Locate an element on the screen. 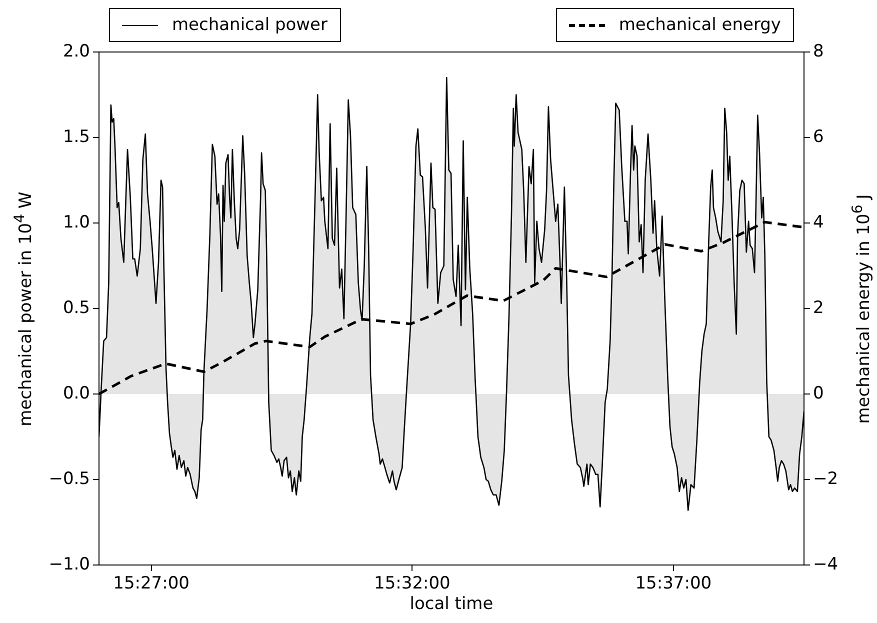 This screenshot has height=623, width=877. y-tick-label: 0.0 is located at coordinates (76, 393).